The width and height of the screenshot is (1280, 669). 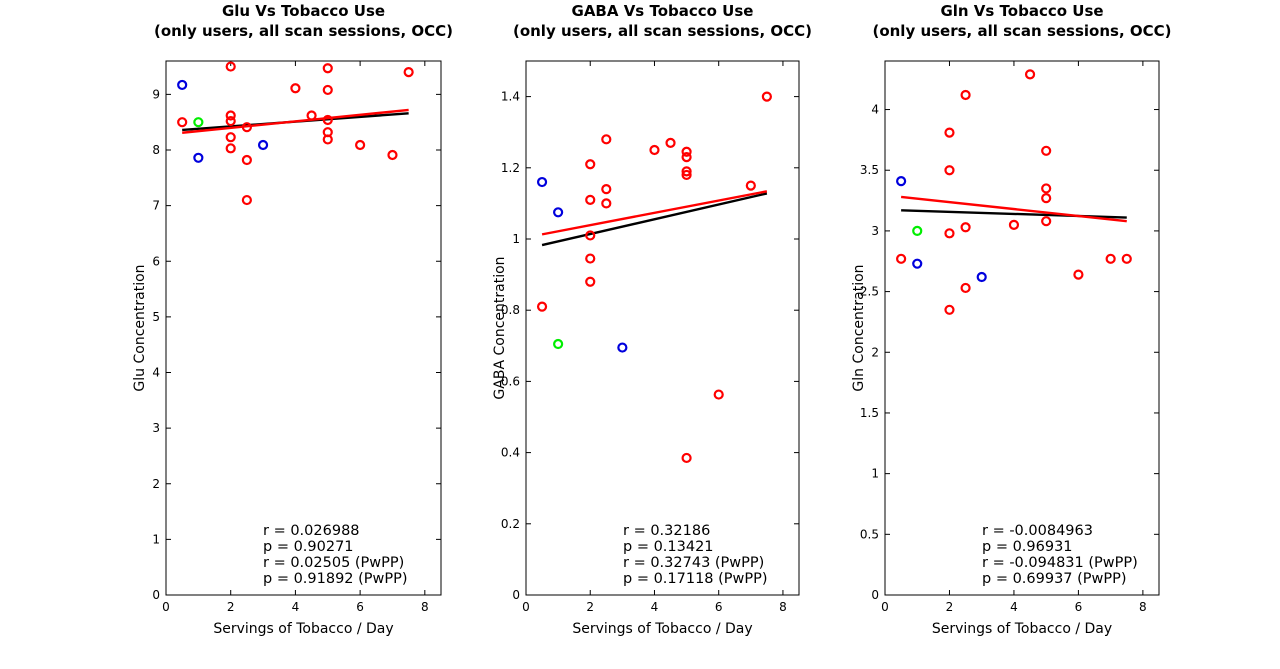 I want to click on y-tick-label: 1, so click(x=156, y=539).